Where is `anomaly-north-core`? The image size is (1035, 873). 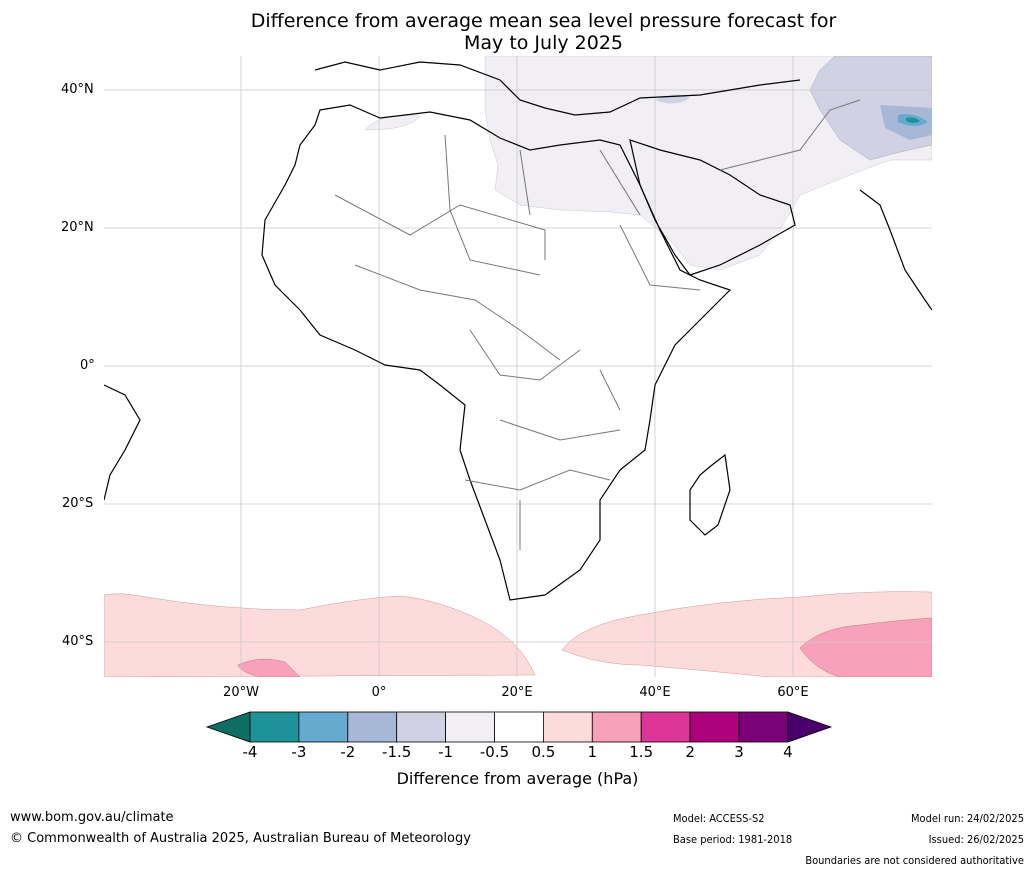
anomaly-north-core is located at coordinates (913, 120).